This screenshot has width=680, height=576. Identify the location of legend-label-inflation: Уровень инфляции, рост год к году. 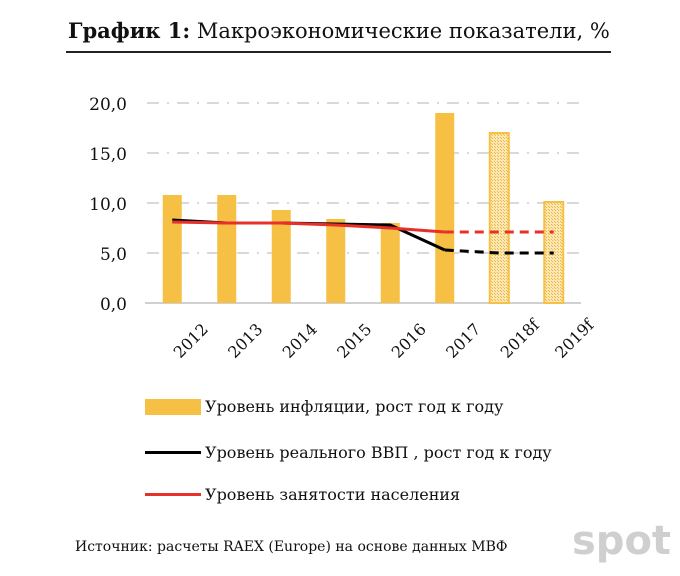
(354, 406).